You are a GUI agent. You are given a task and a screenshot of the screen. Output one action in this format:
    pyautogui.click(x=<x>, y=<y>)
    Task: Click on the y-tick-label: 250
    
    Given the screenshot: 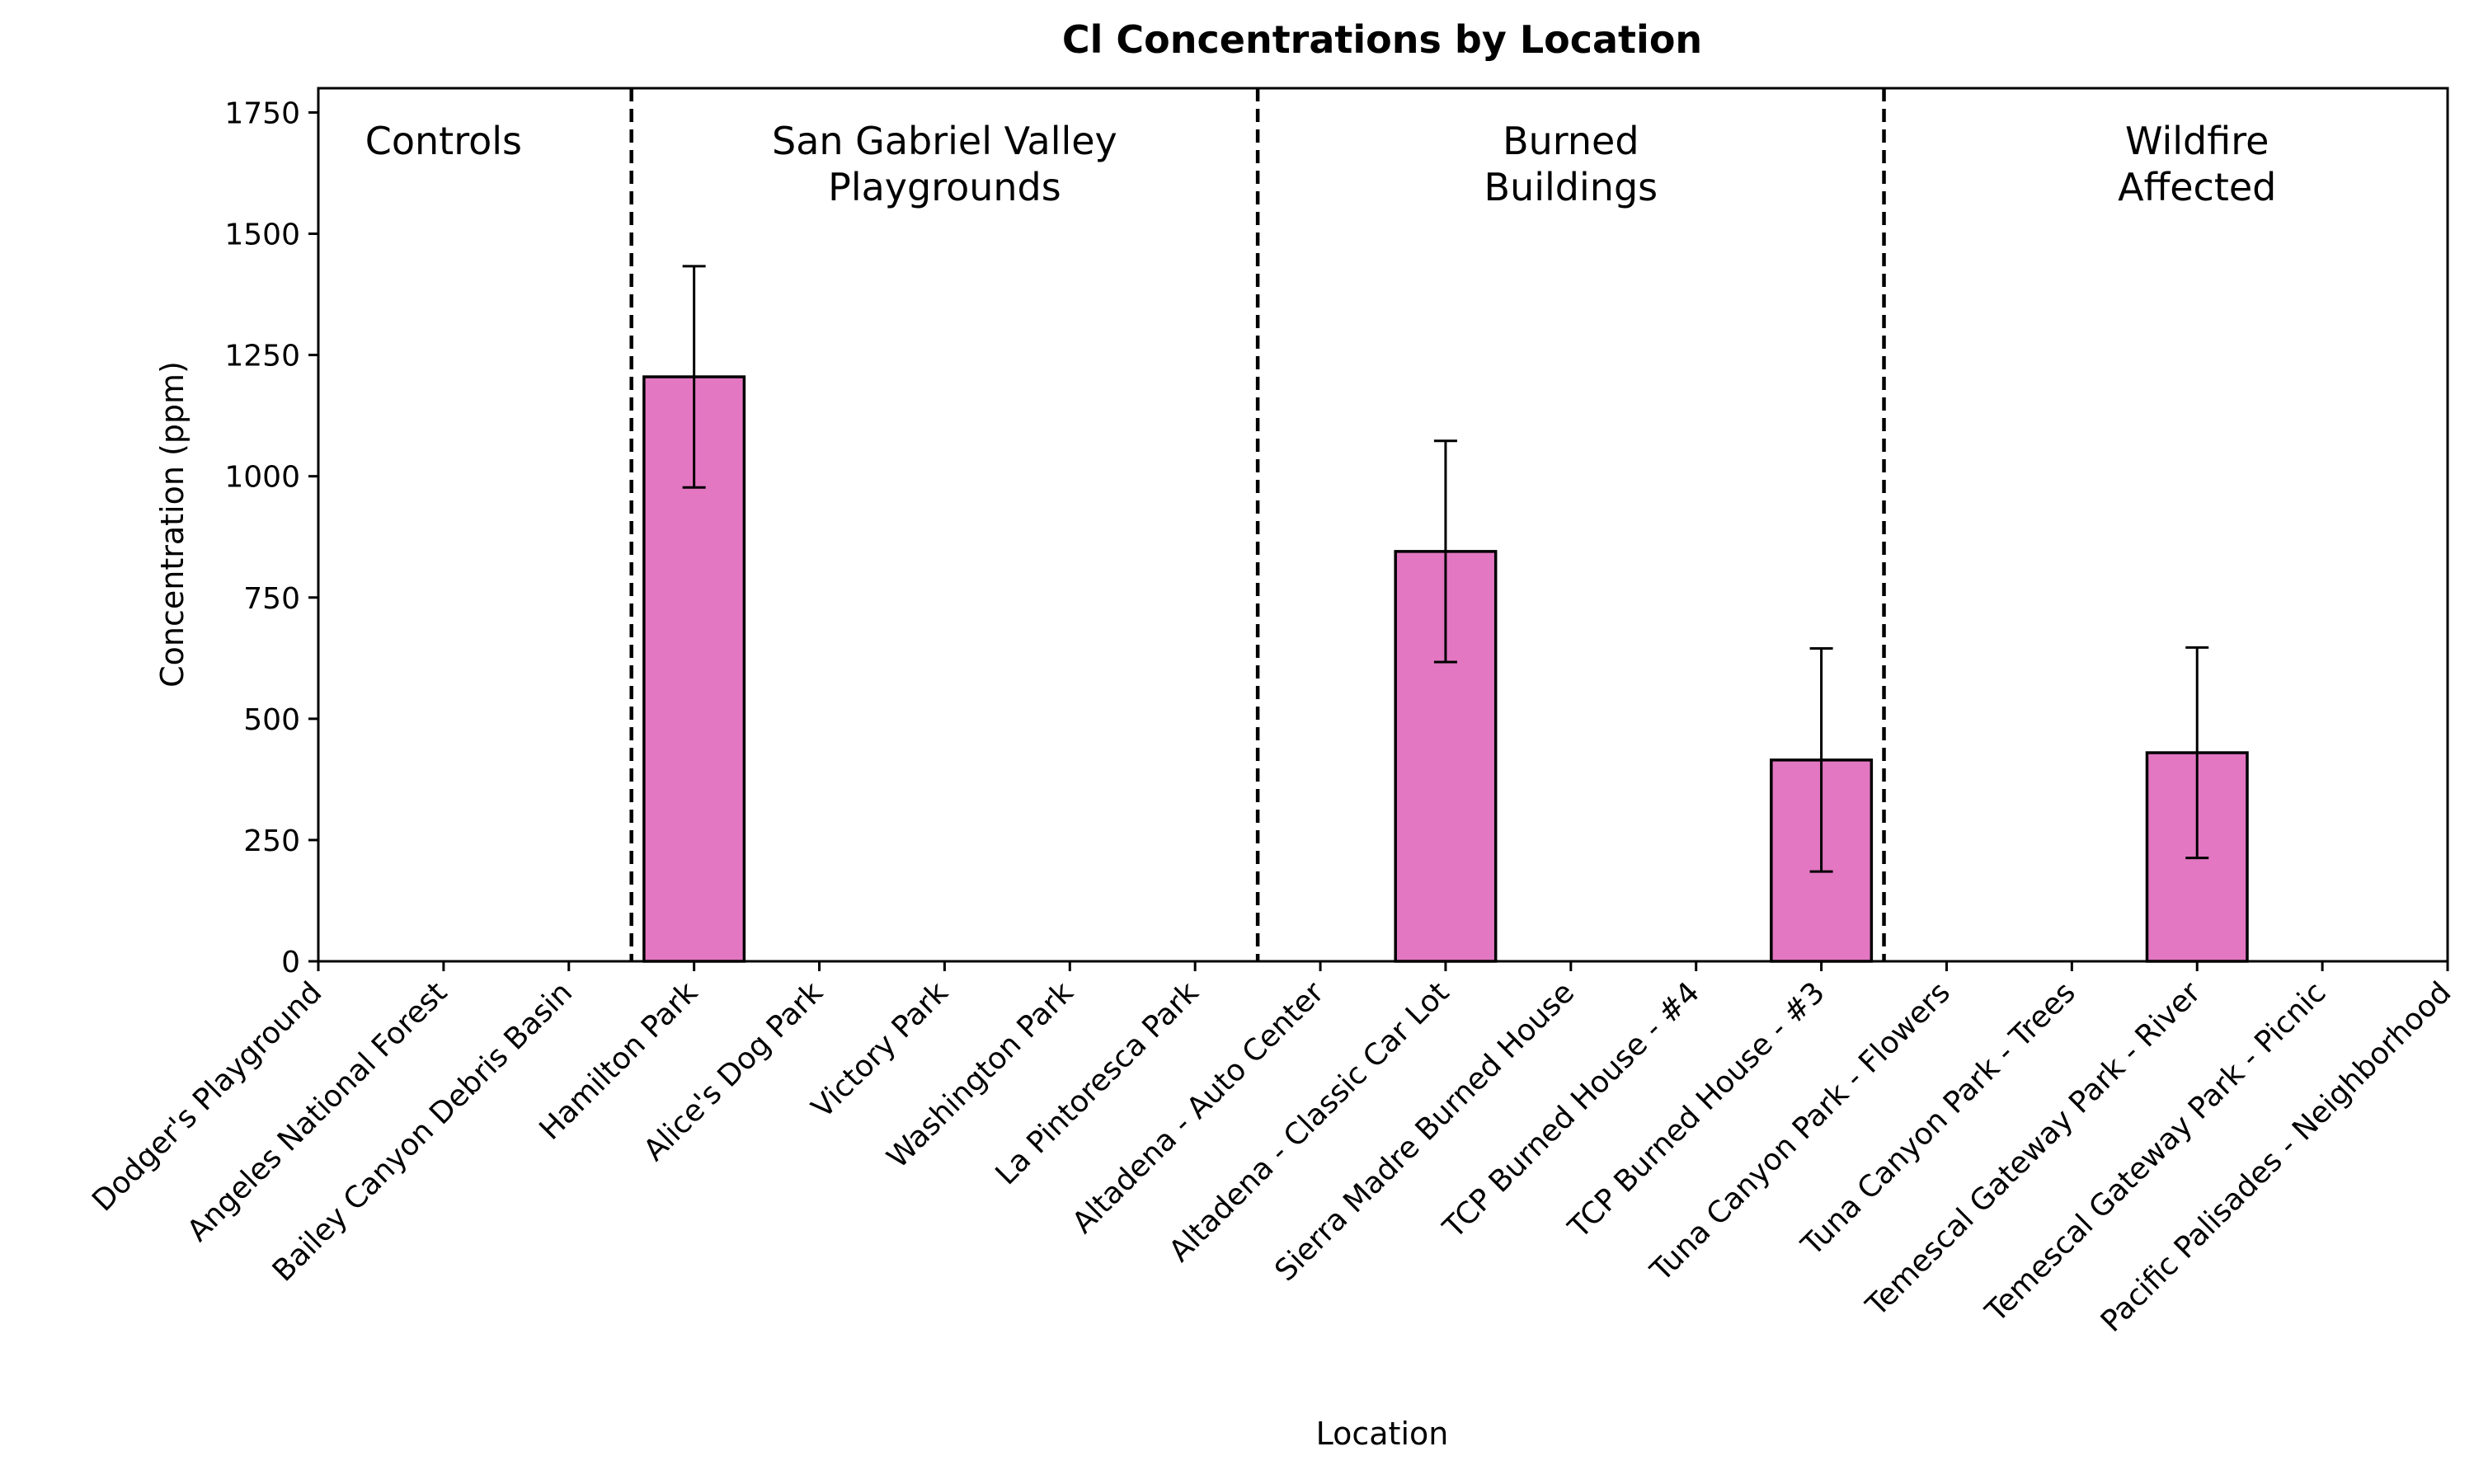 What is the action you would take?
    pyautogui.click(x=271, y=841)
    